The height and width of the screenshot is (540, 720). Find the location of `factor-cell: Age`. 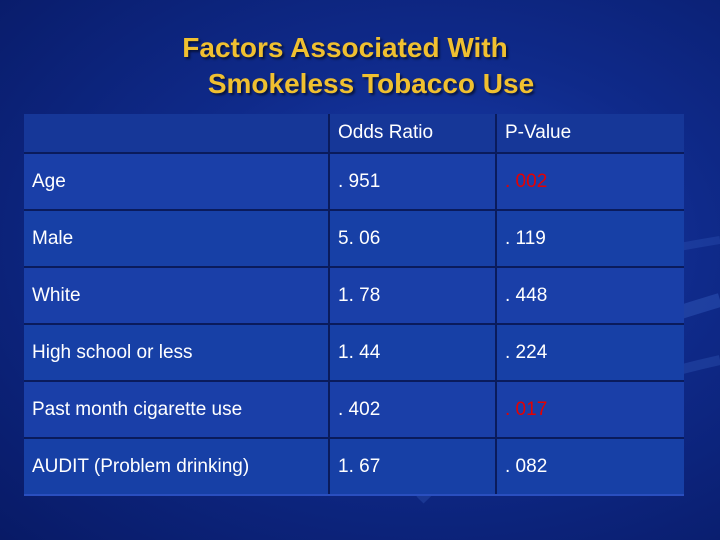

factor-cell: Age is located at coordinates (177, 182).